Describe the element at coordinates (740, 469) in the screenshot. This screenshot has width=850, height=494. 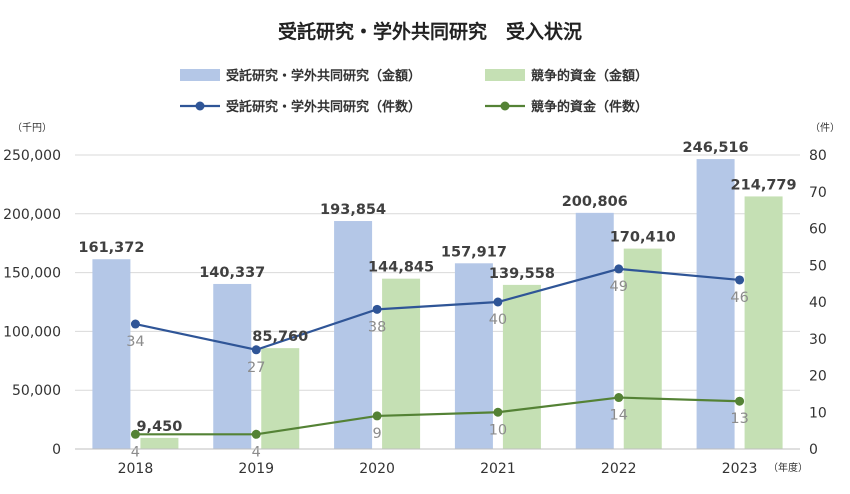
I see `x-tick-label: 2023` at that location.